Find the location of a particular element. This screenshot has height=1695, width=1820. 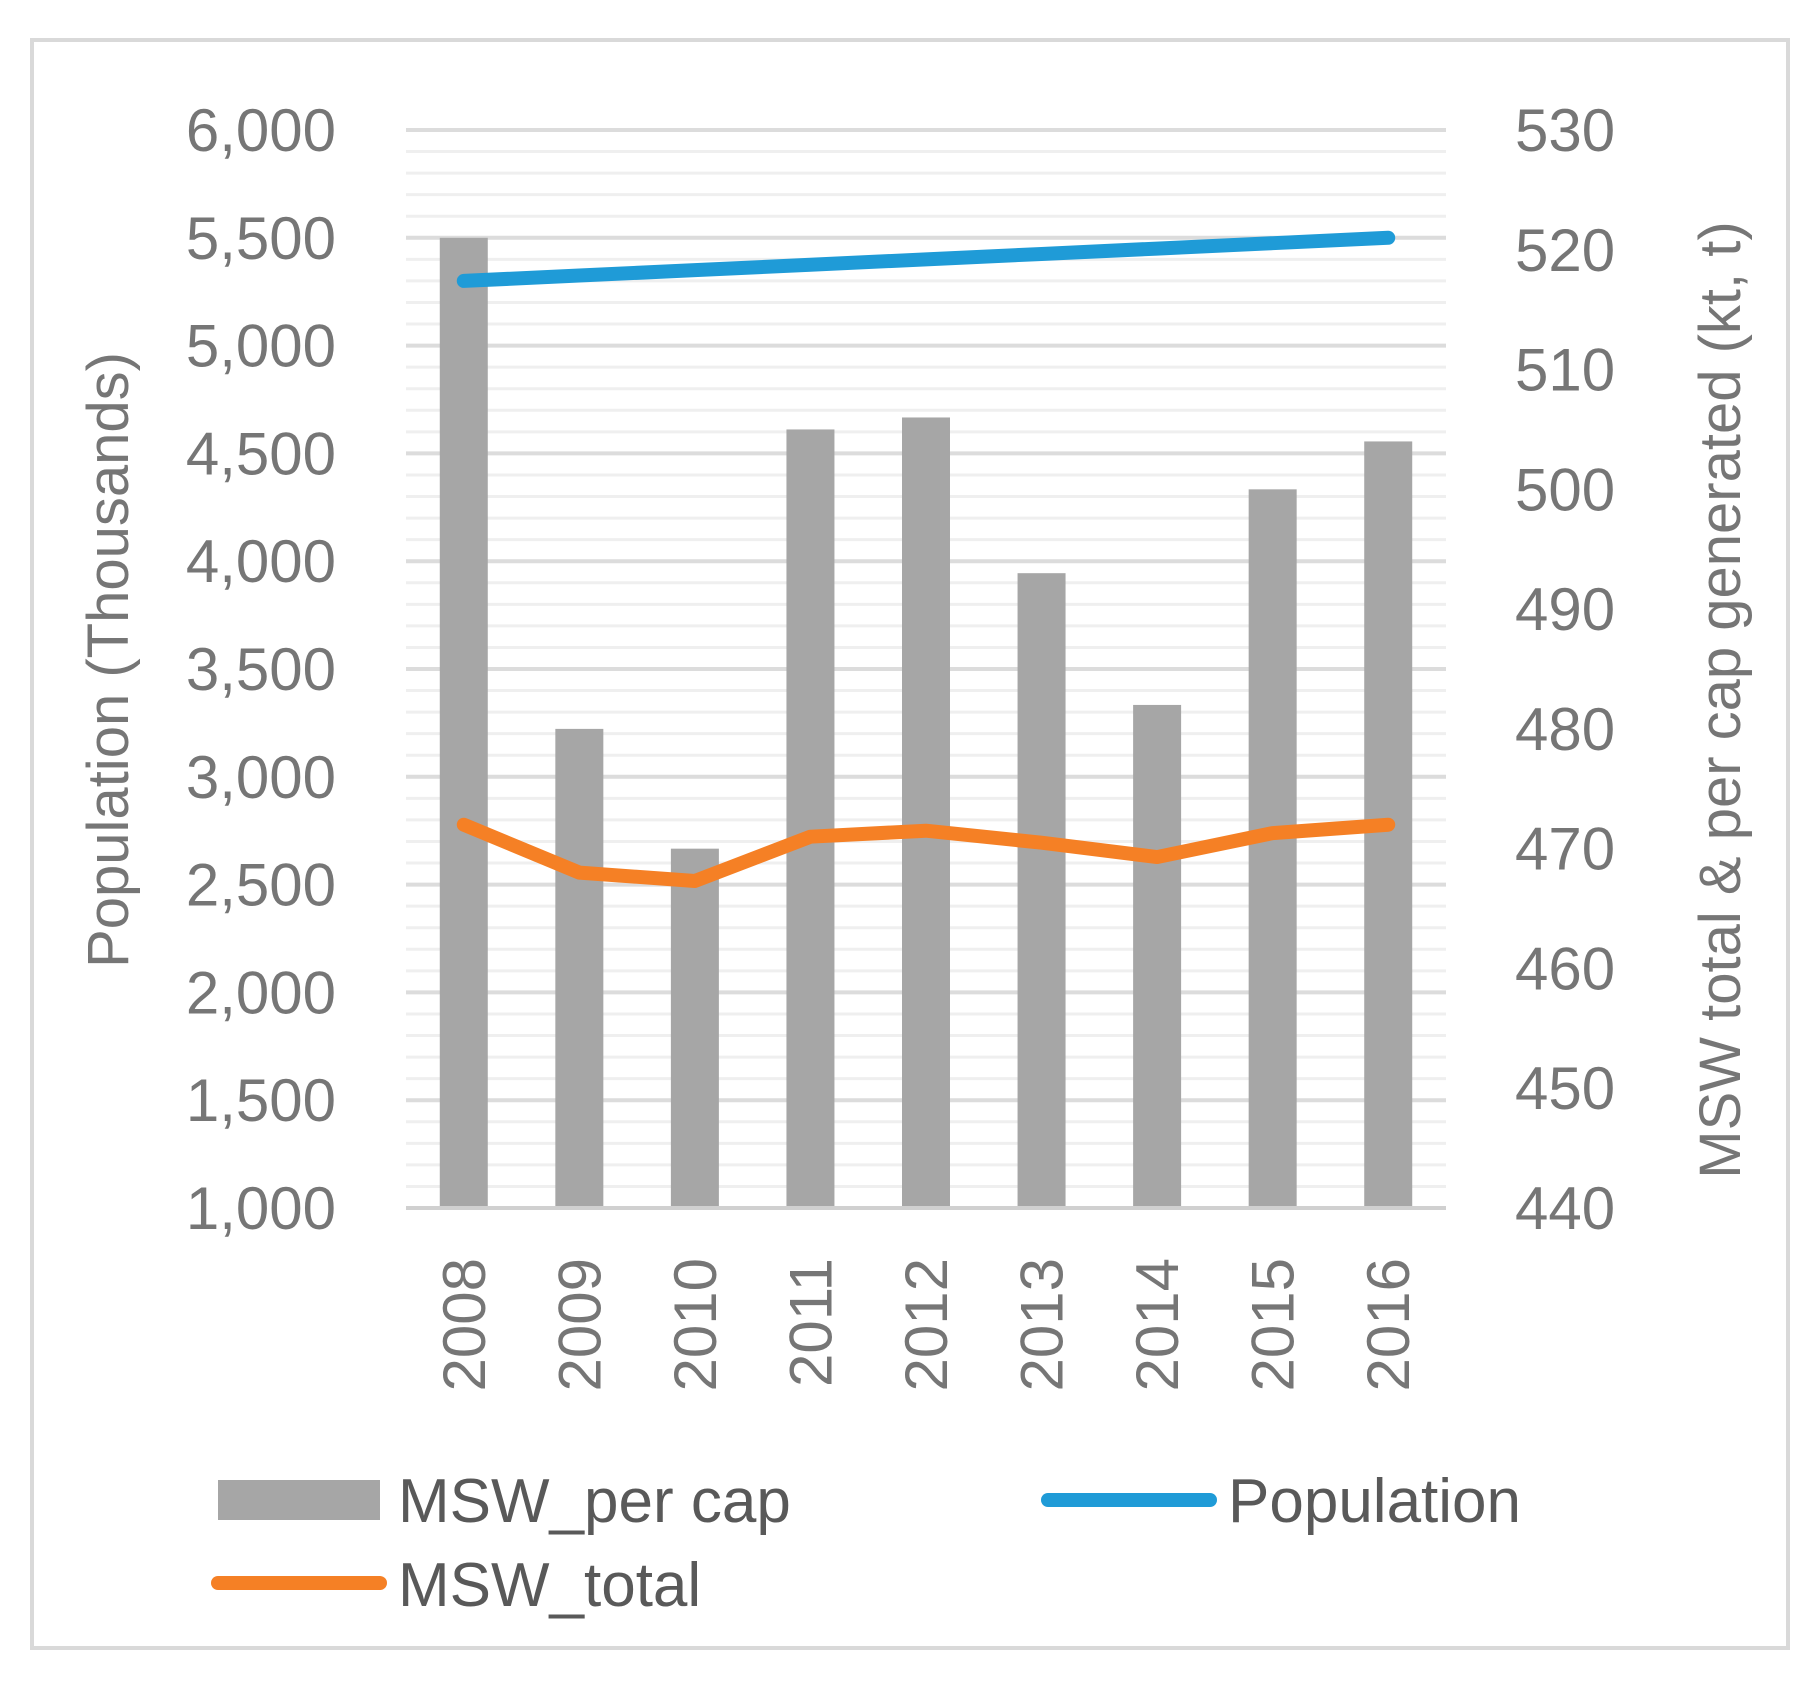

x-tick-label: 2009 is located at coordinates (579, 1324).